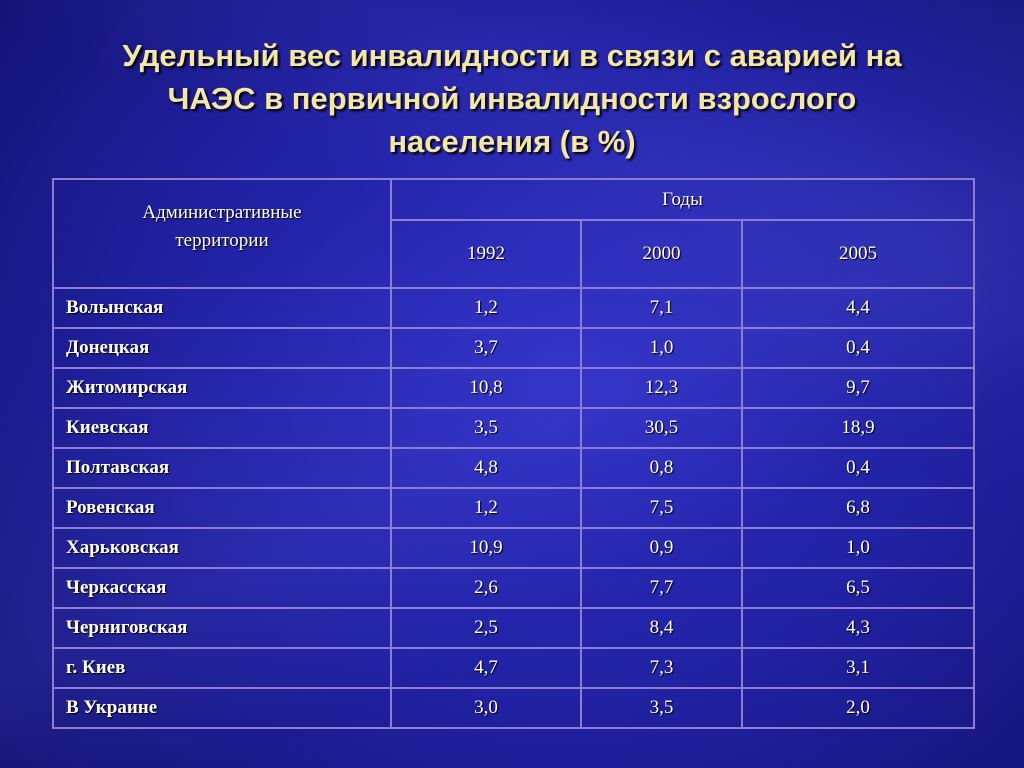 The height and width of the screenshot is (768, 1024). I want to click on table-row: Черкасская 2,6 7,7 6,5, so click(513, 588).